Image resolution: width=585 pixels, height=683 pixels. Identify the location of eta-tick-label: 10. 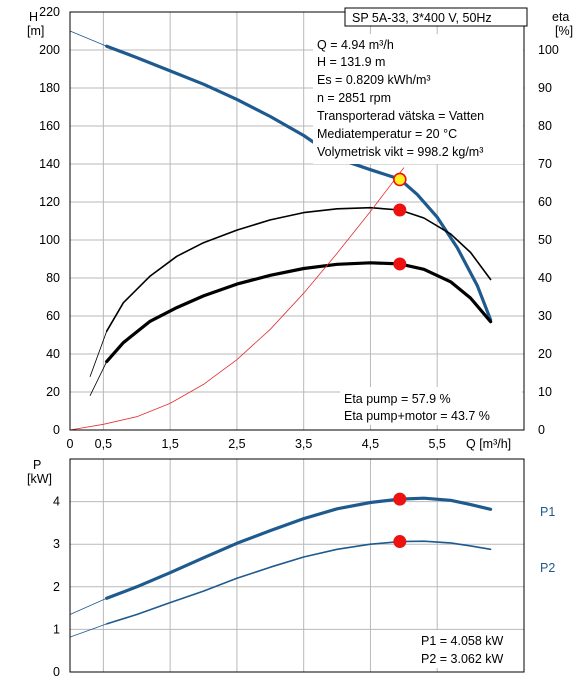
(545, 392).